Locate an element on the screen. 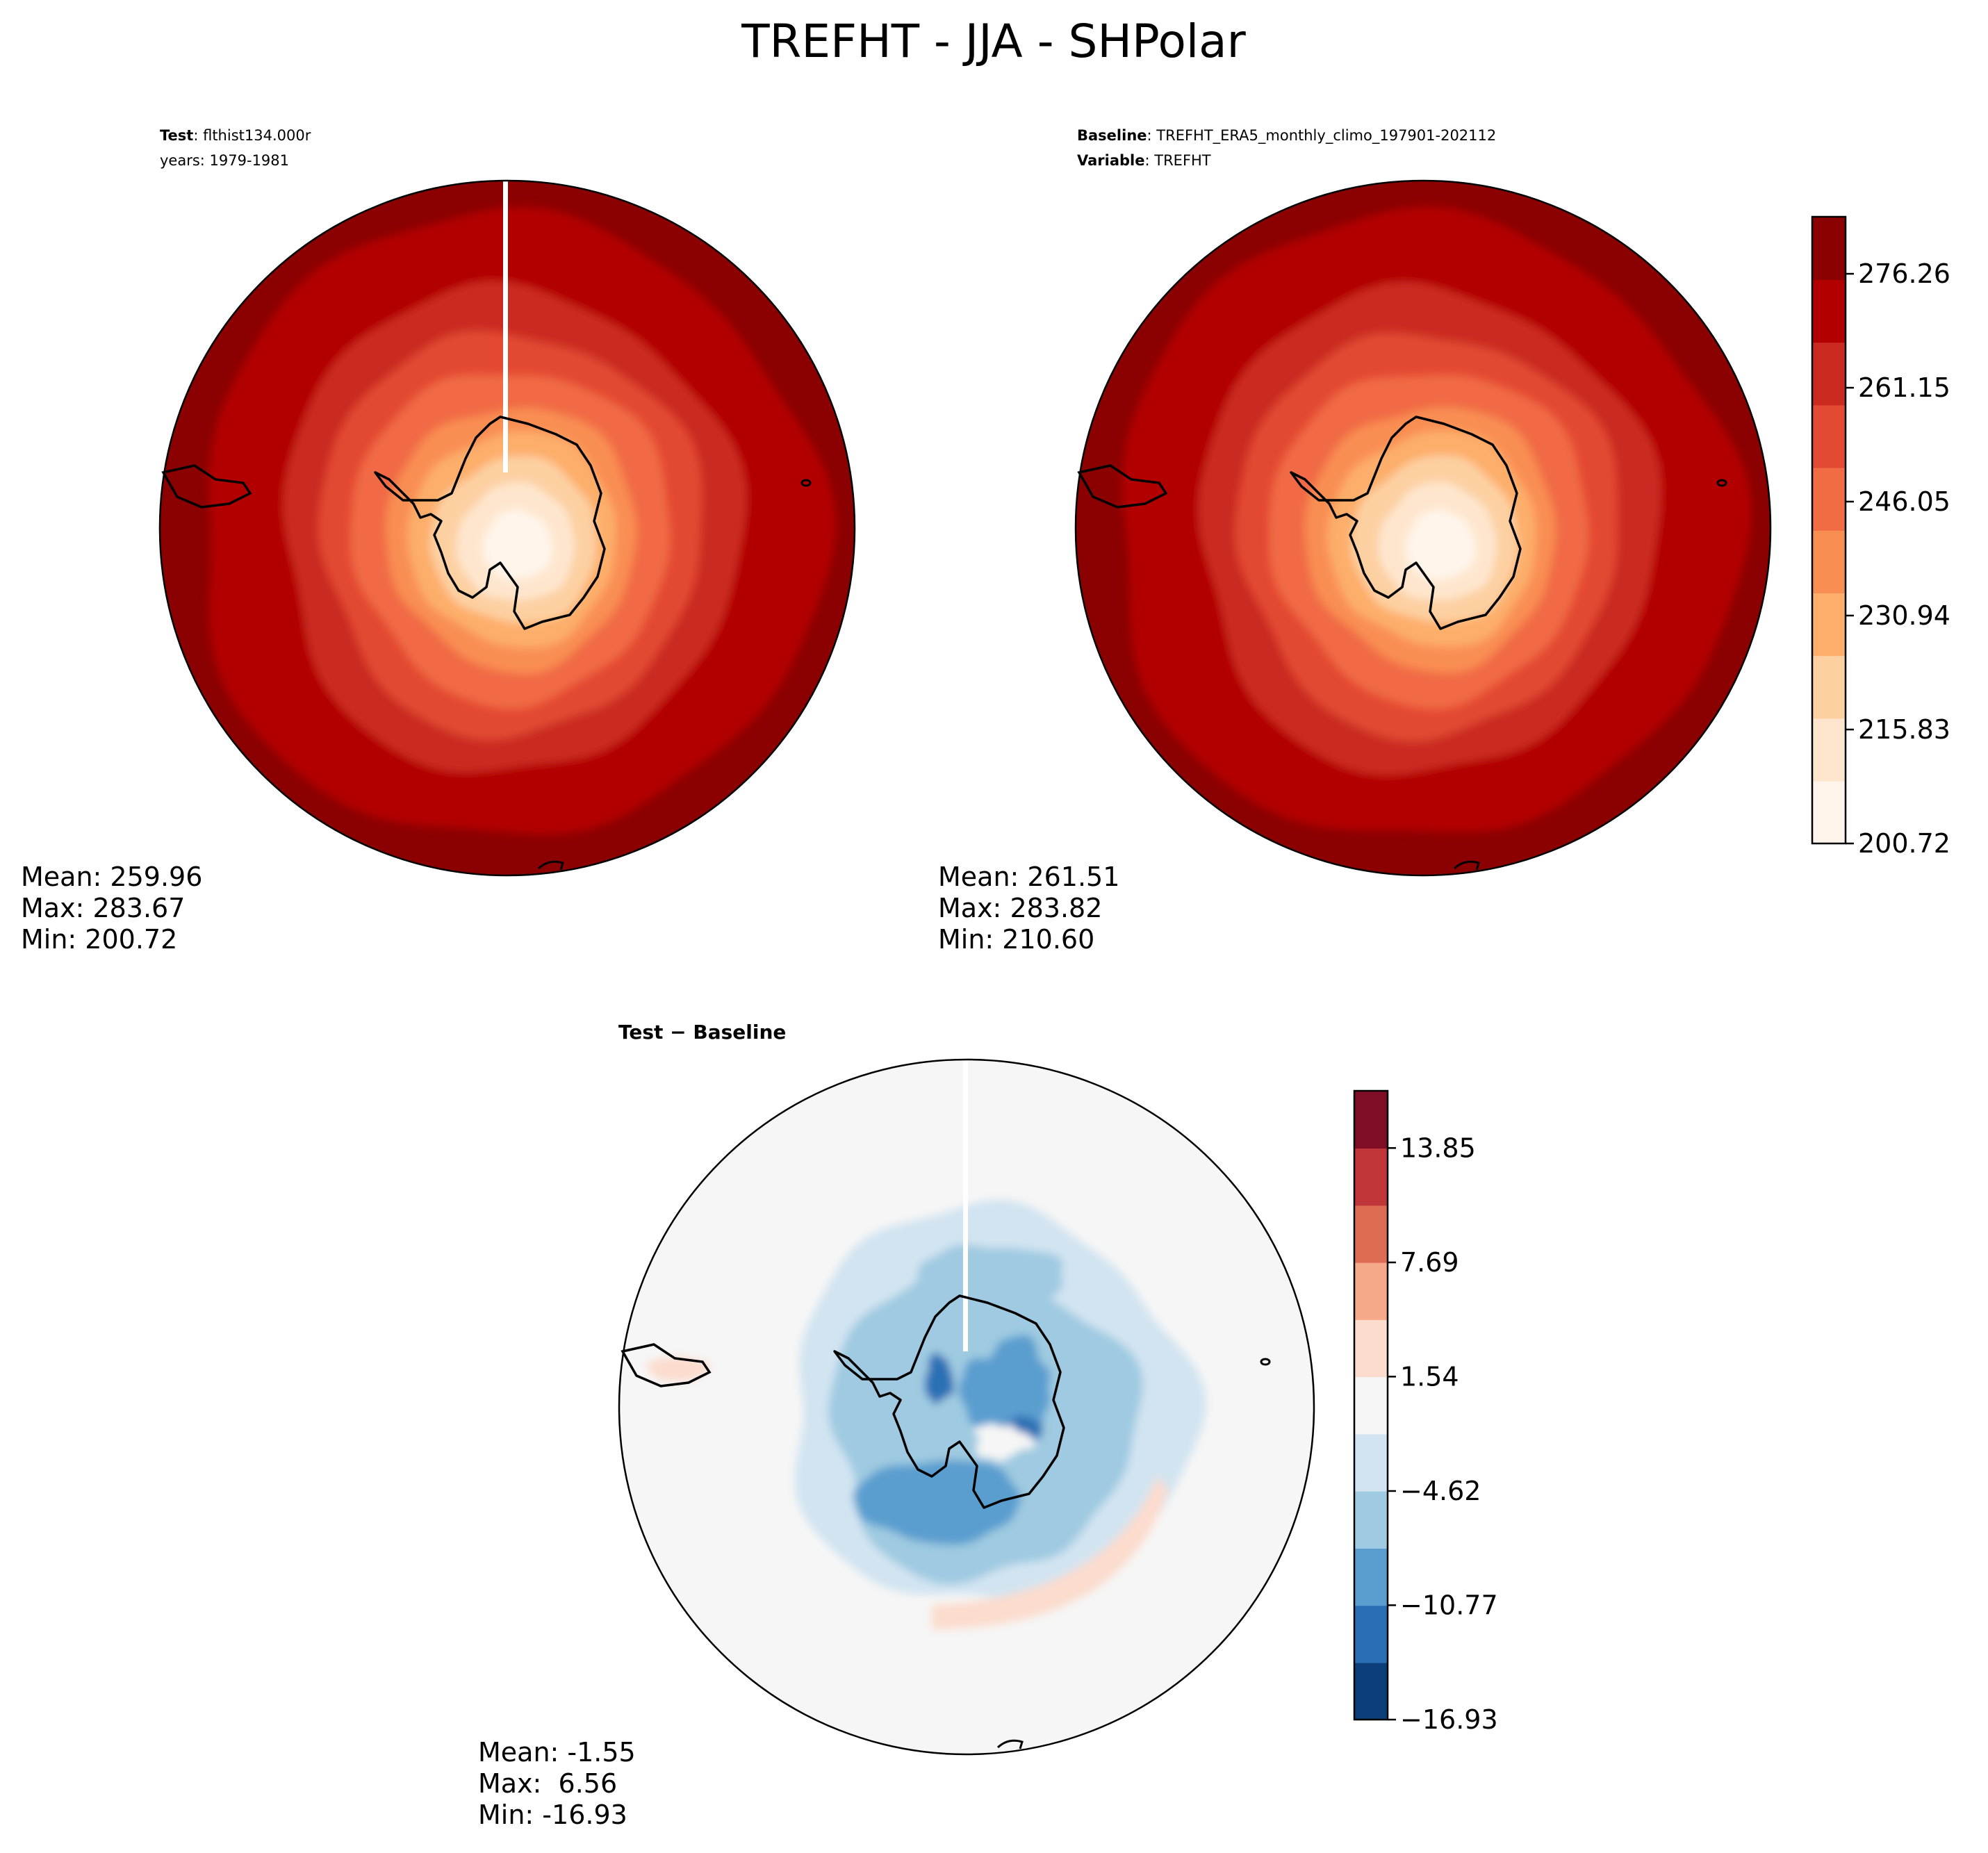  difference-south-america-outline is located at coordinates (666, 1365).